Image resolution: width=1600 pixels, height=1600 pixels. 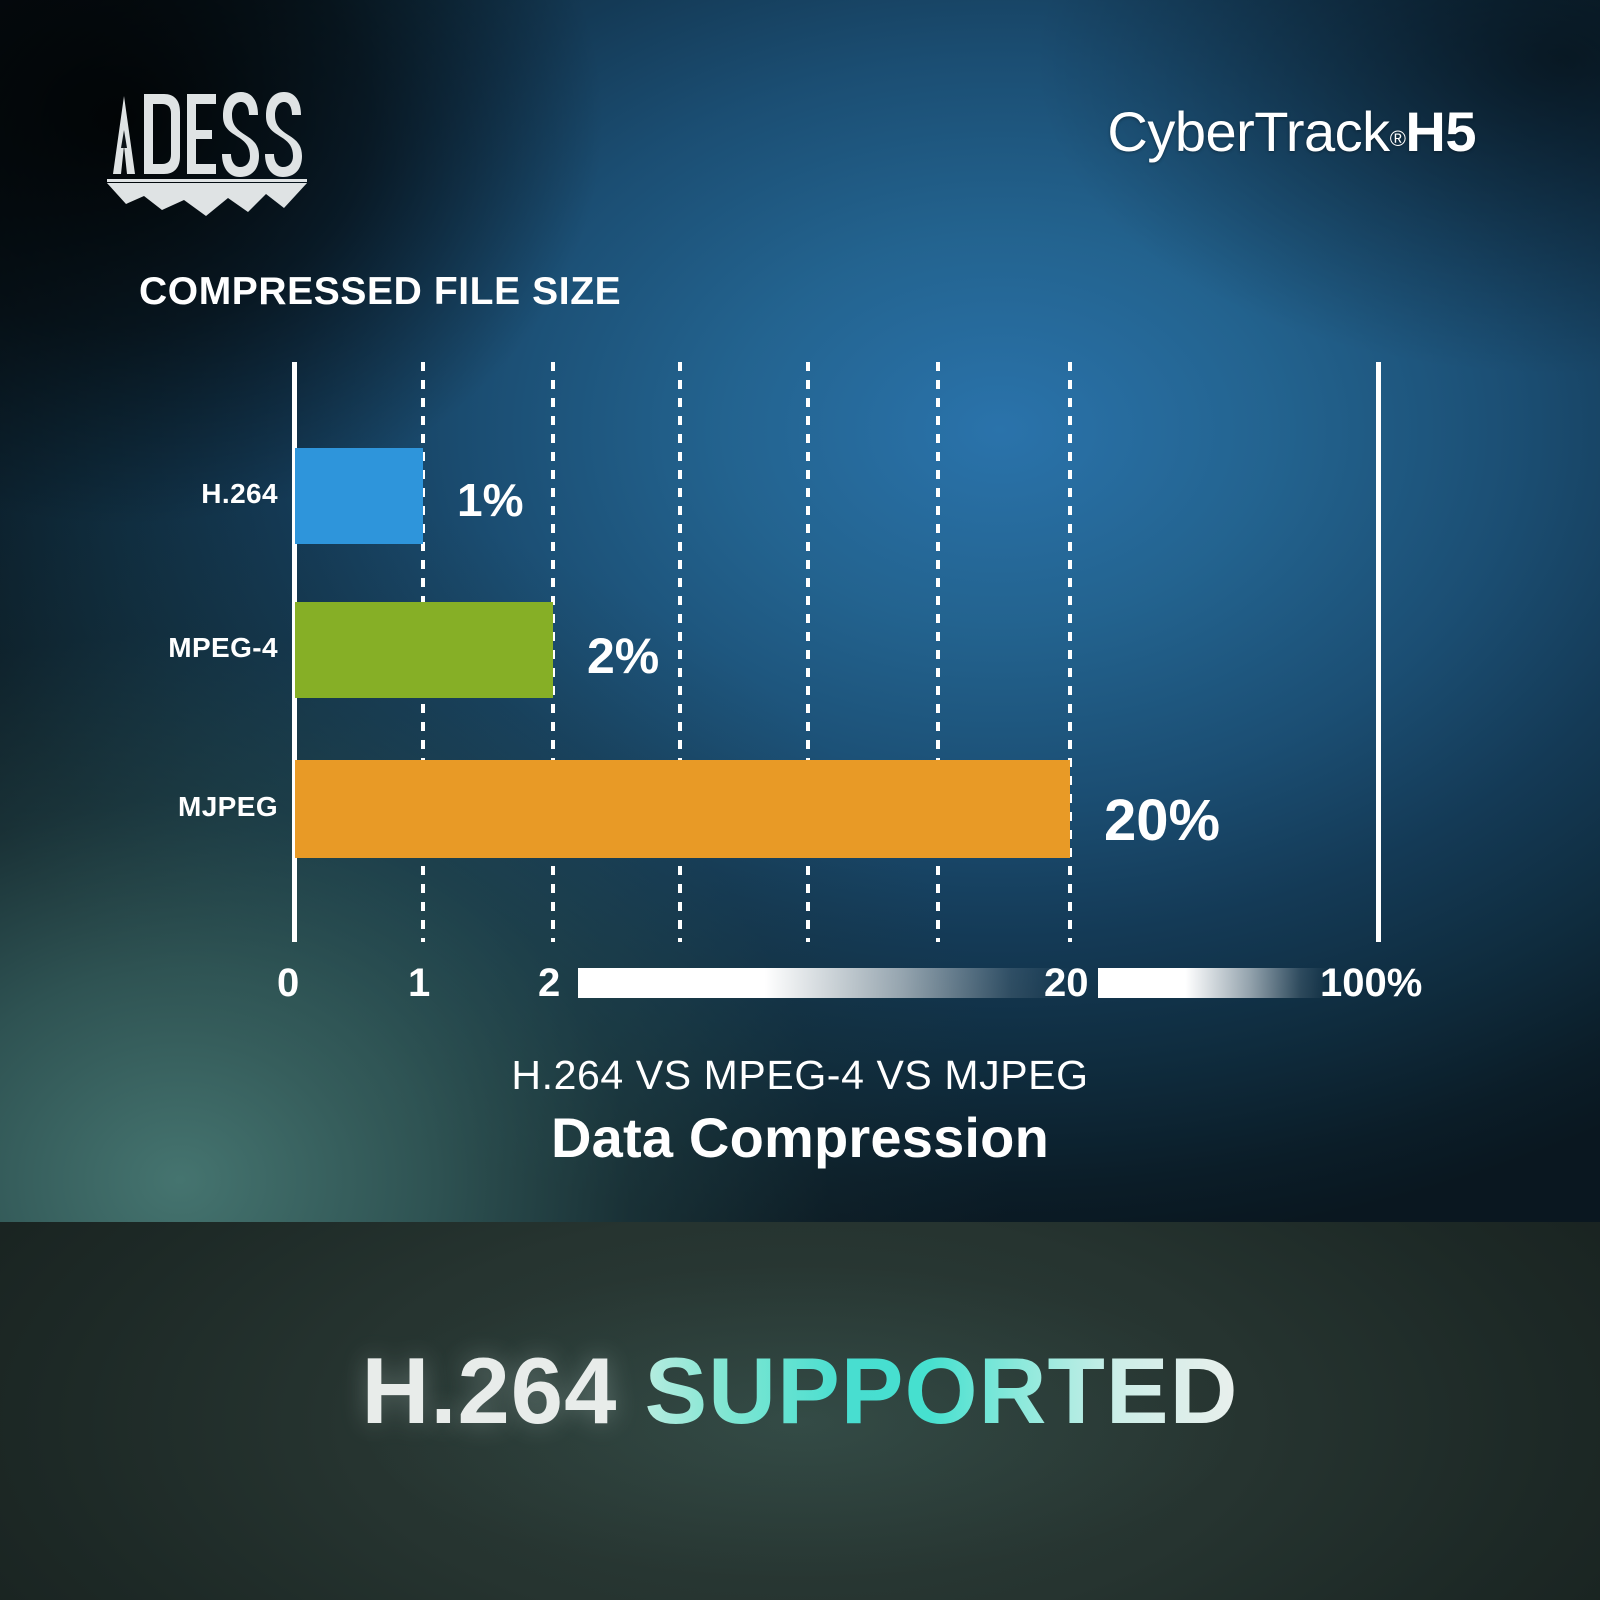 I want to click on adesso-logo, so click(x=207, y=154).